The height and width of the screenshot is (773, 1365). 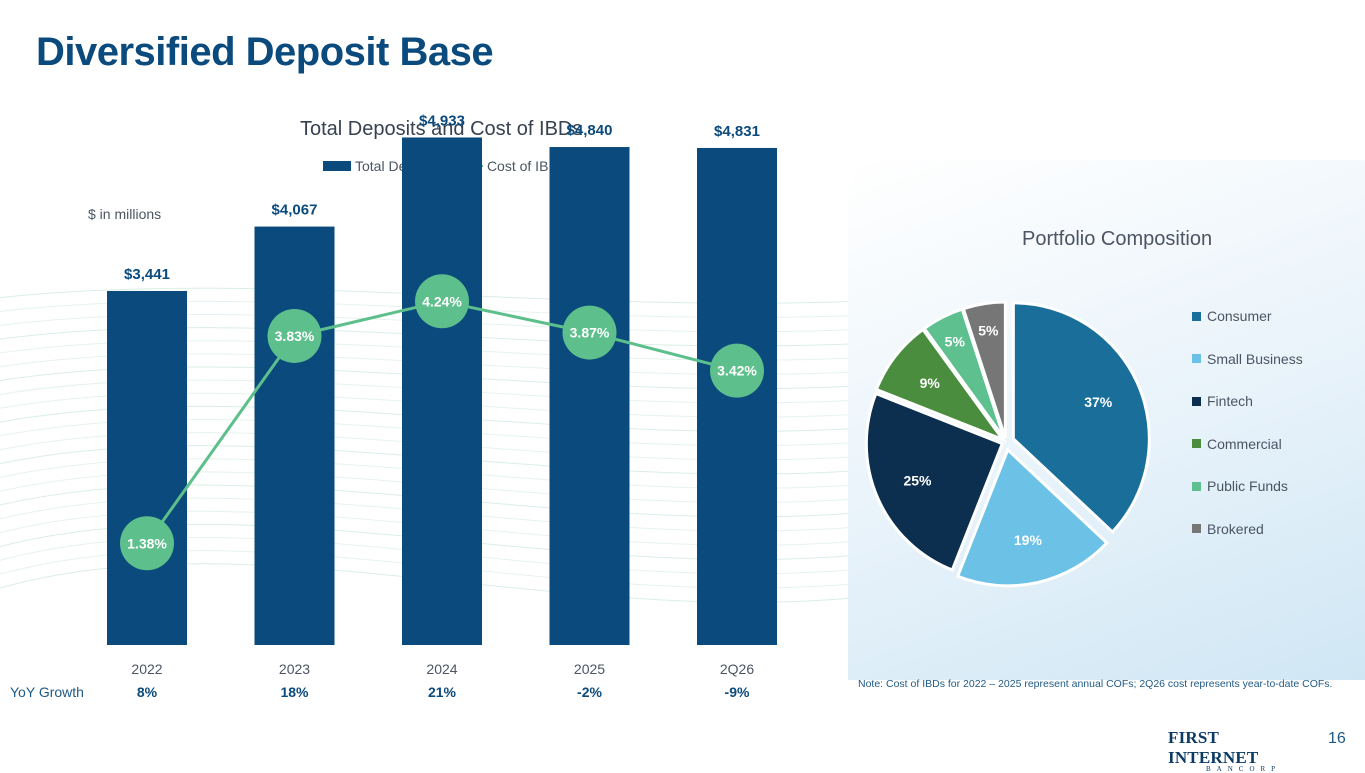 What do you see at coordinates (1117, 239) in the screenshot?
I see `pie-chart-title: Portfolio Composition` at bounding box center [1117, 239].